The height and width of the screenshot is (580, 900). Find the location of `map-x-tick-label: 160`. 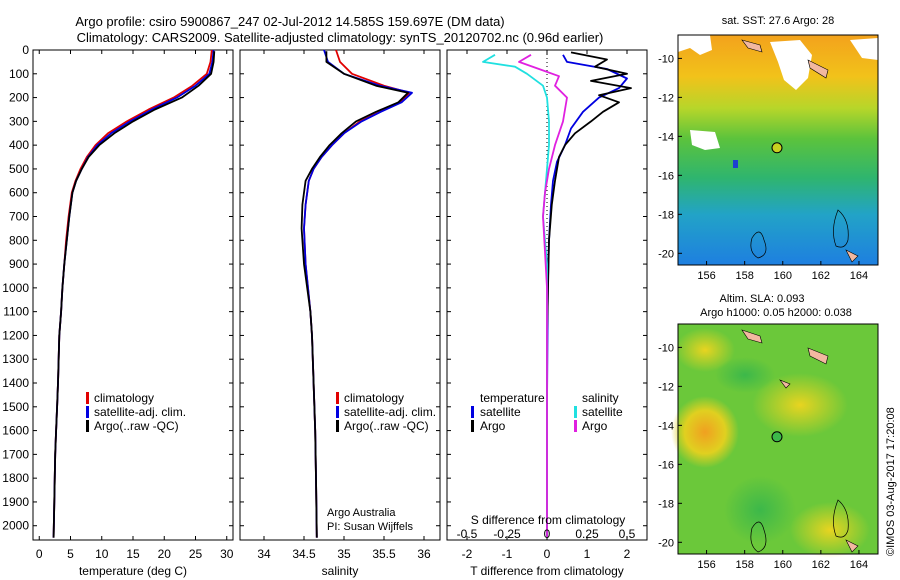

map-x-tick-label: 160 is located at coordinates (783, 565).